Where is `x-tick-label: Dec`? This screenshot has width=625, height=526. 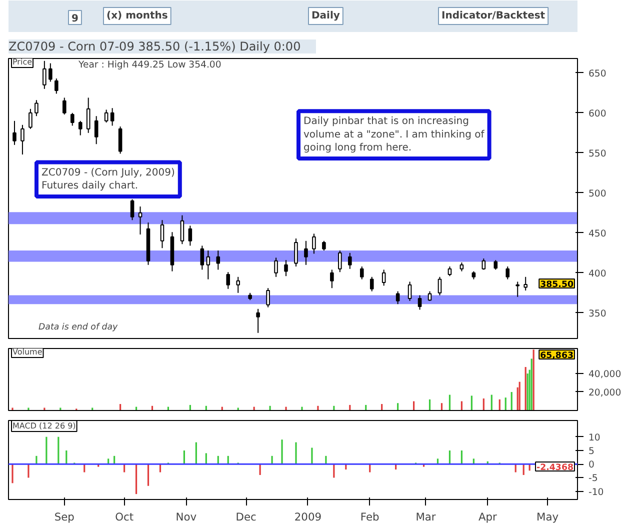 x-tick-label: Dec is located at coordinates (246, 517).